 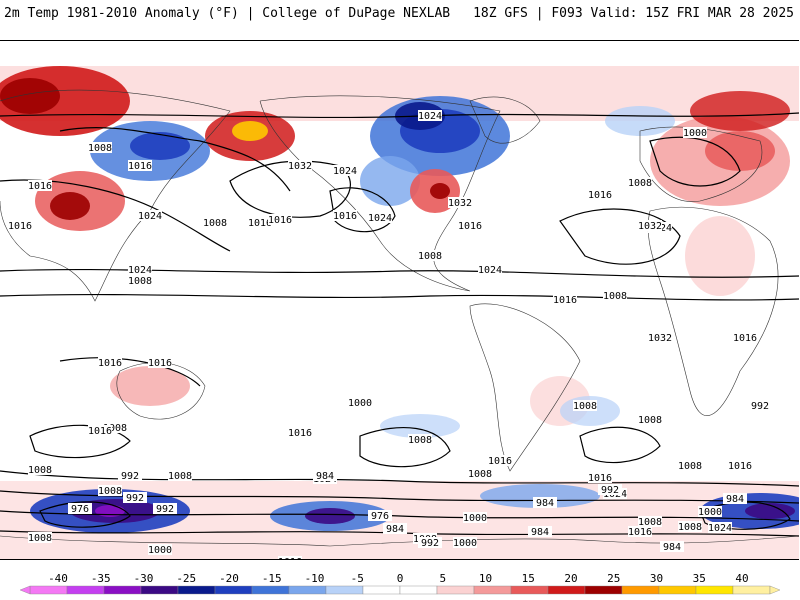 What do you see at coordinates (613, 578) in the screenshot?
I see `colorbar-tick-label: 25` at bounding box center [613, 578].